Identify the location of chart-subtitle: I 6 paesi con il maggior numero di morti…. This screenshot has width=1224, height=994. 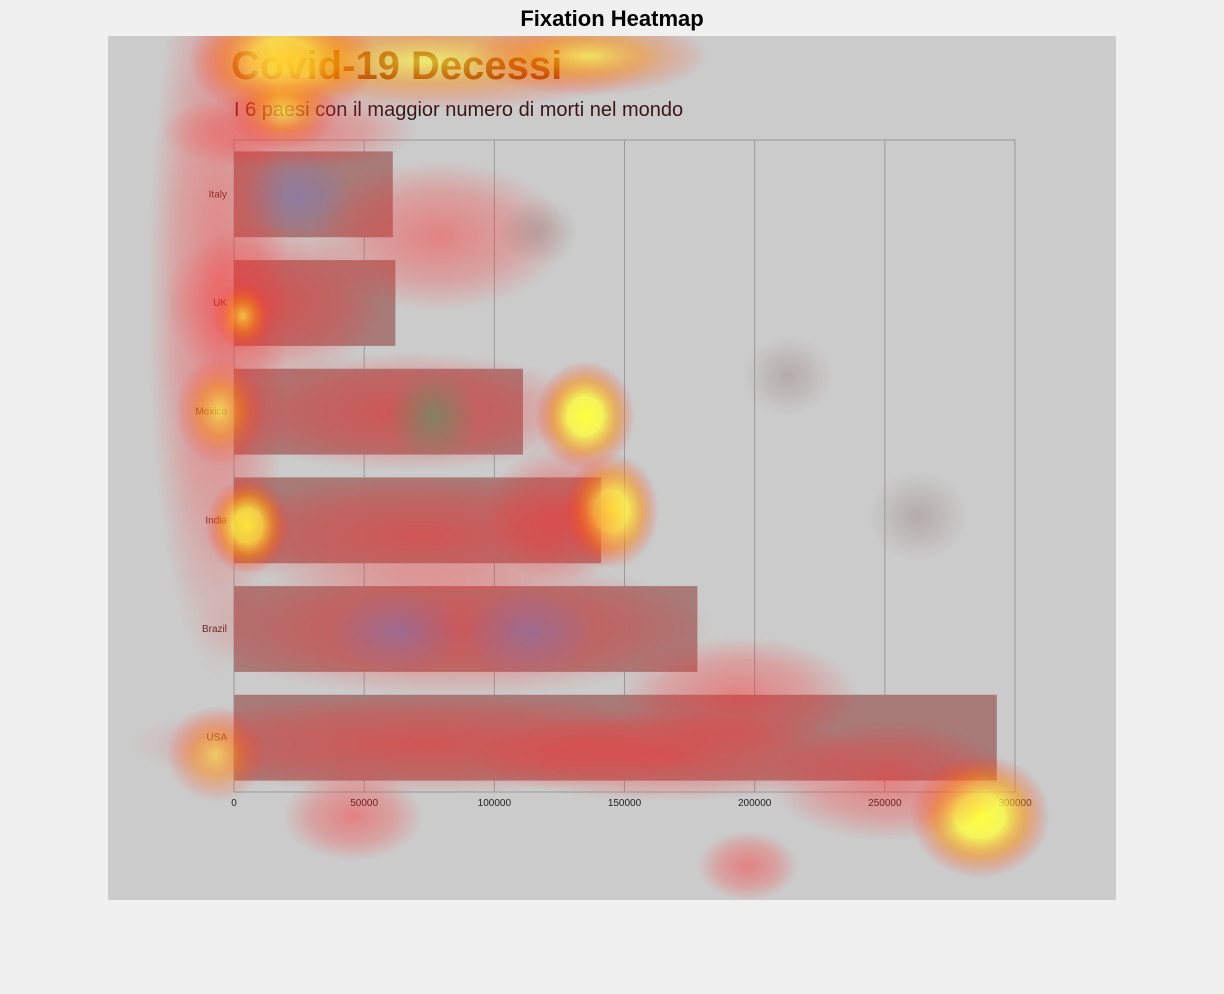
(459, 110).